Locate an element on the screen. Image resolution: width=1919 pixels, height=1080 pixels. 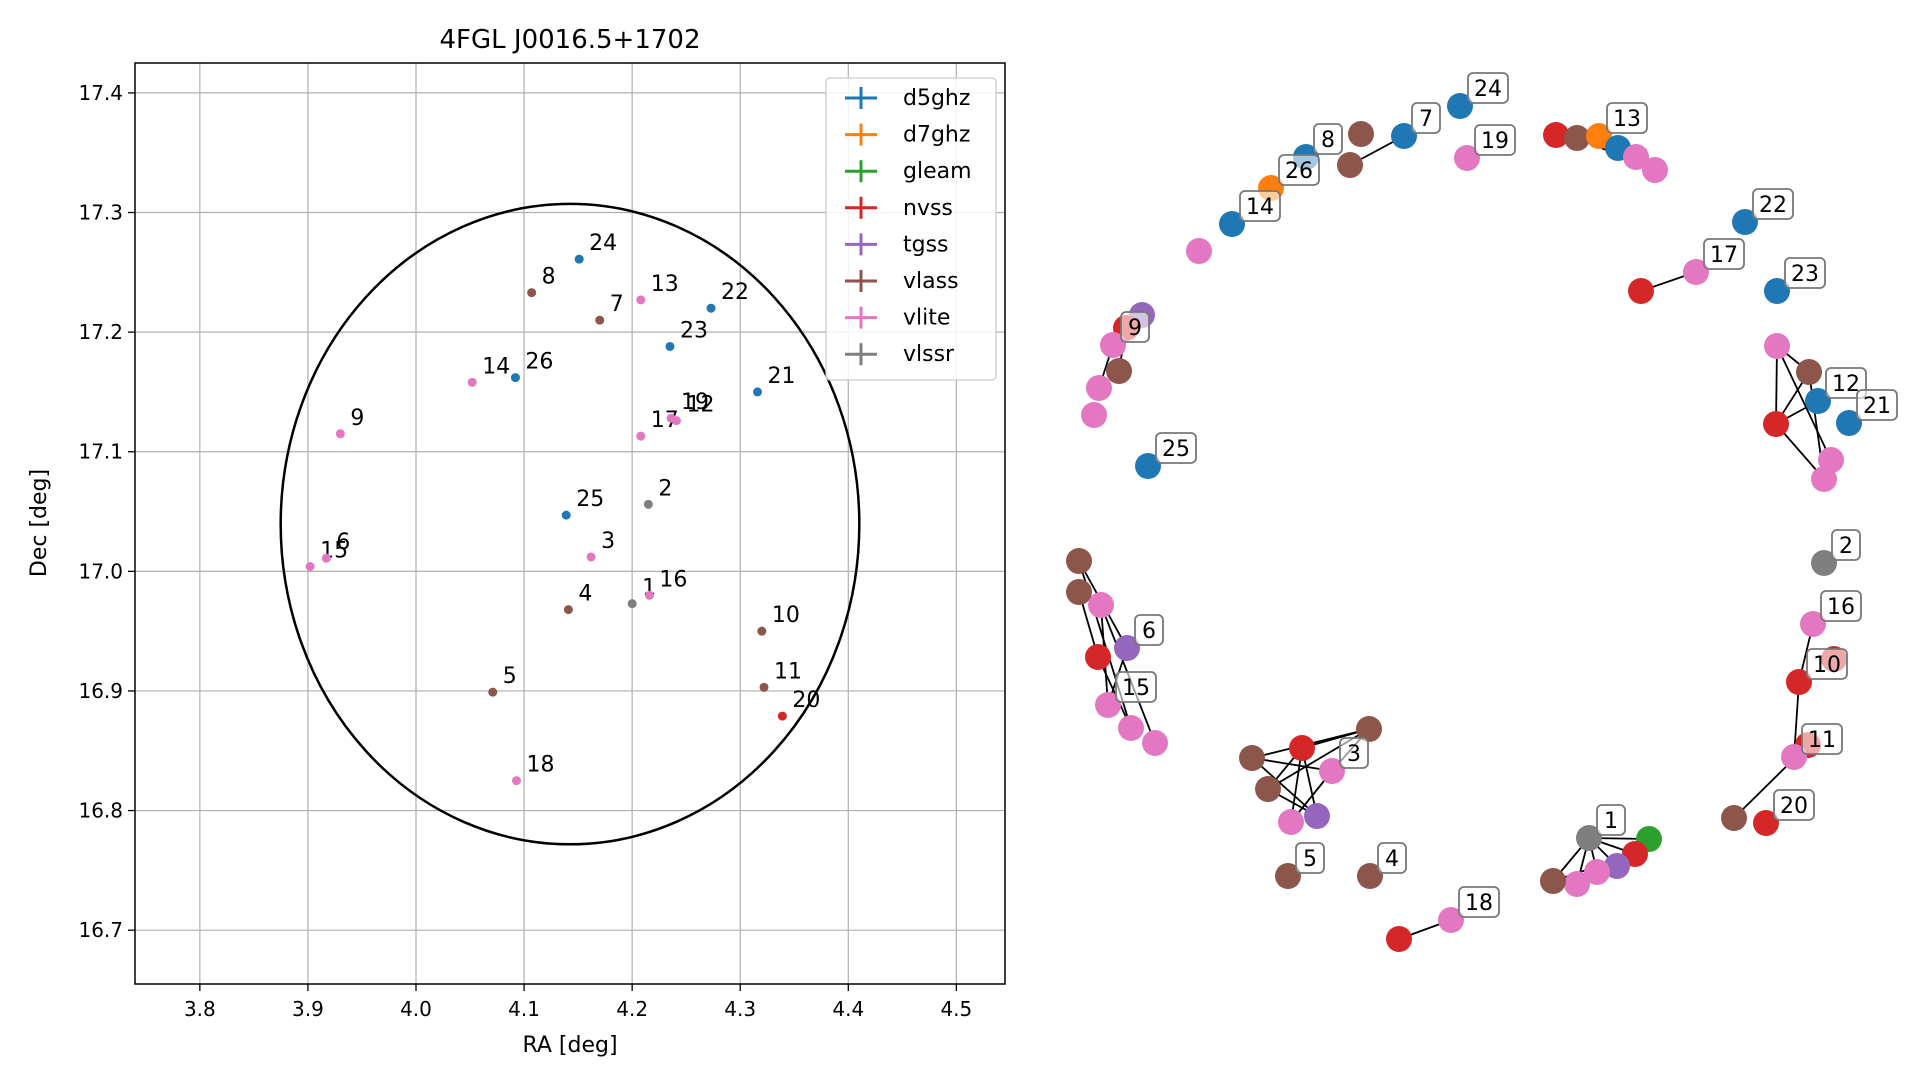
y-tick-label: 16.8 is located at coordinates (100, 811).